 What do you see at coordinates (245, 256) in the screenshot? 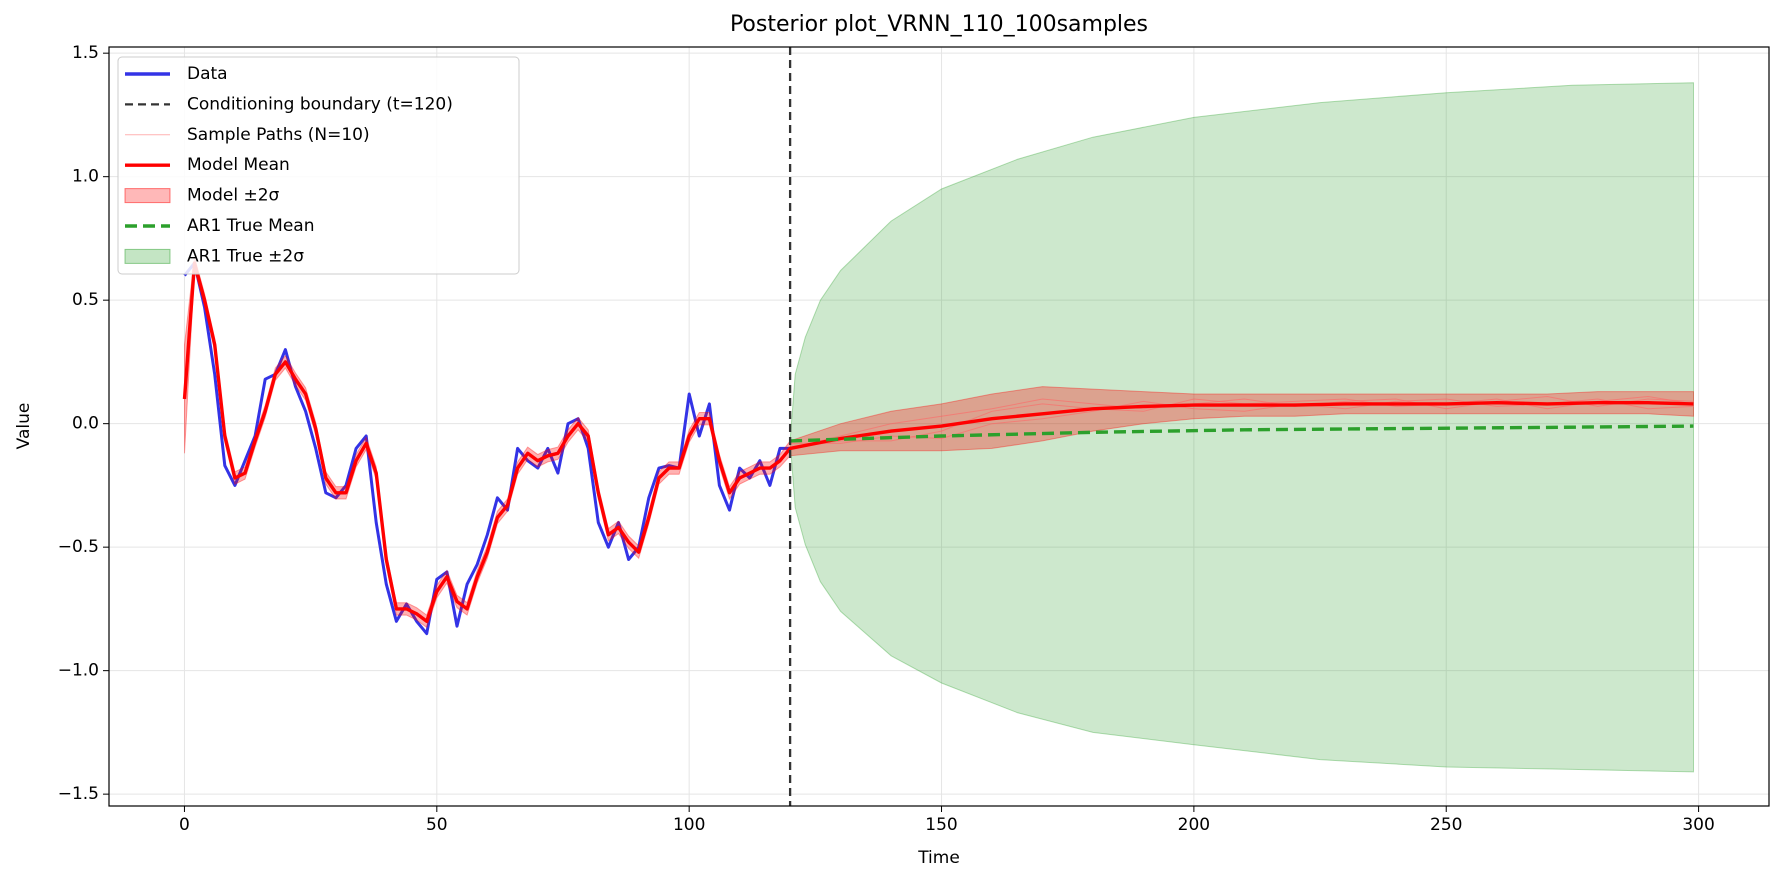
I see `legend-label: AR1 True ±2σ` at bounding box center [245, 256].